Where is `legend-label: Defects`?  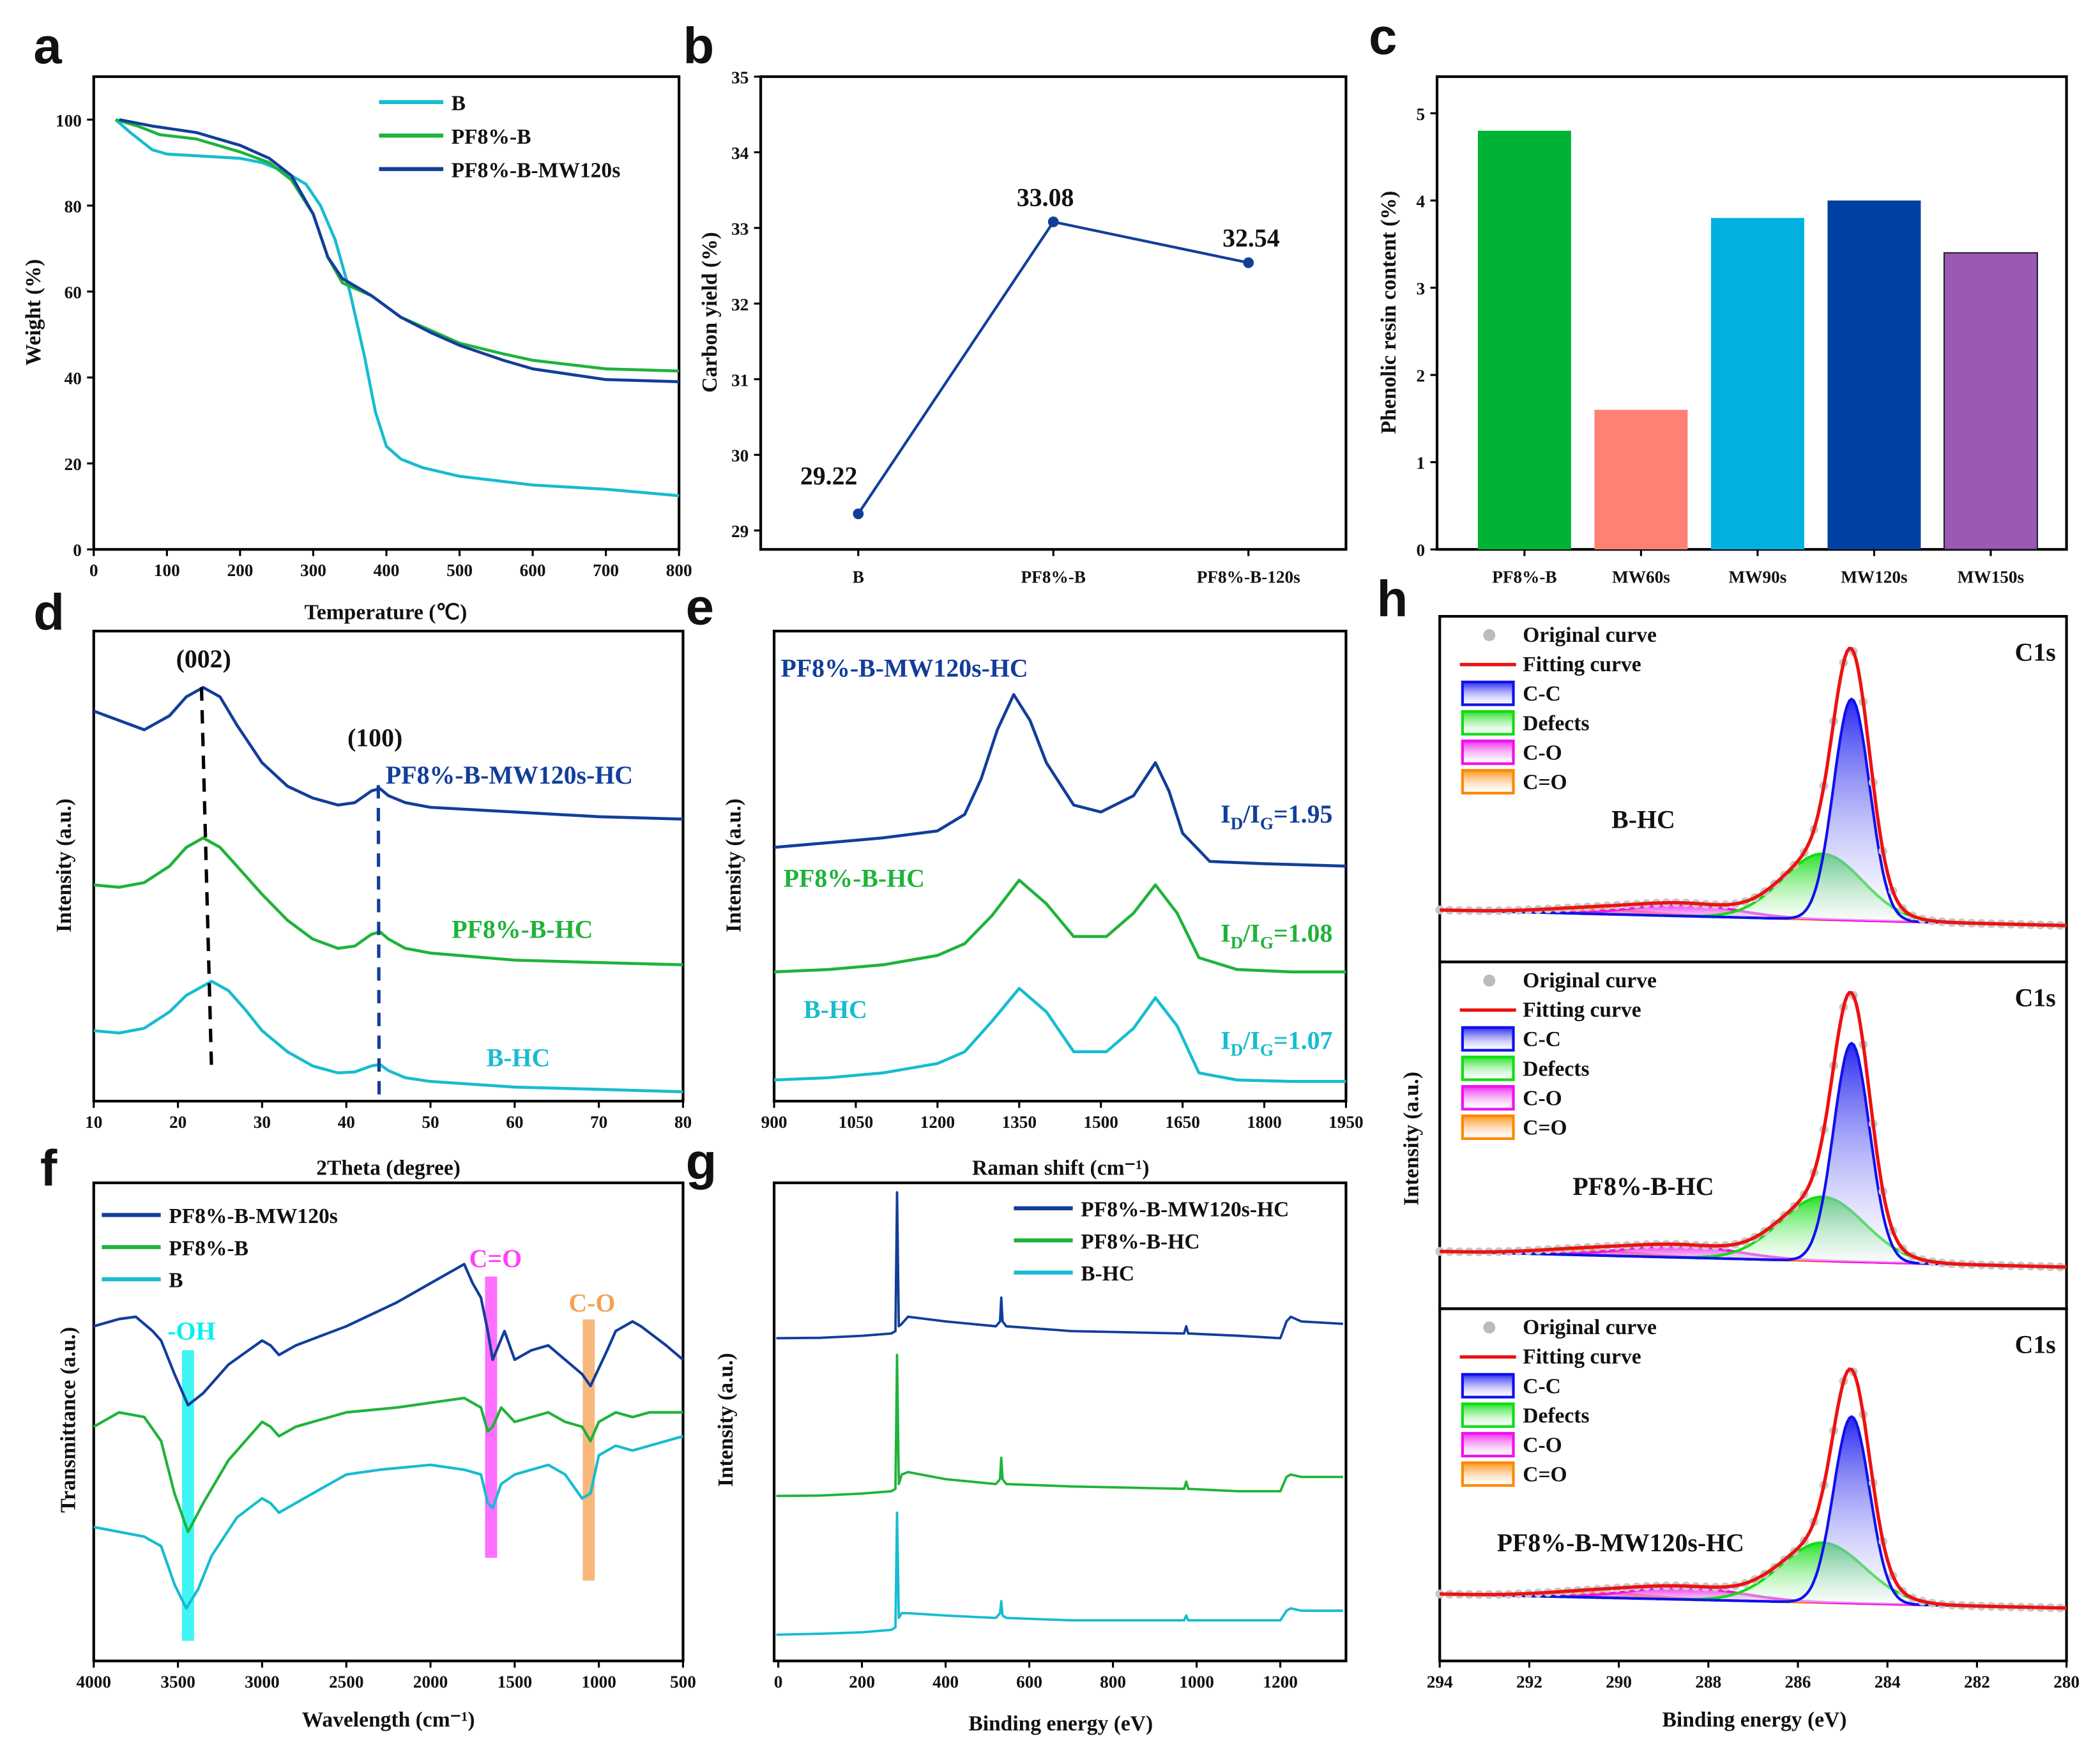 legend-label: Defects is located at coordinates (1556, 723).